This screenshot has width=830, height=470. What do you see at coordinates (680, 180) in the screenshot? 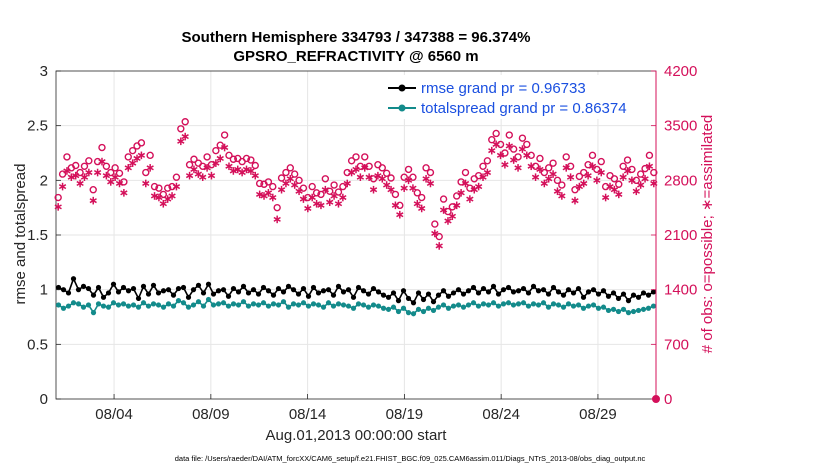
I see `right-tick-label: 2800` at bounding box center [680, 180].